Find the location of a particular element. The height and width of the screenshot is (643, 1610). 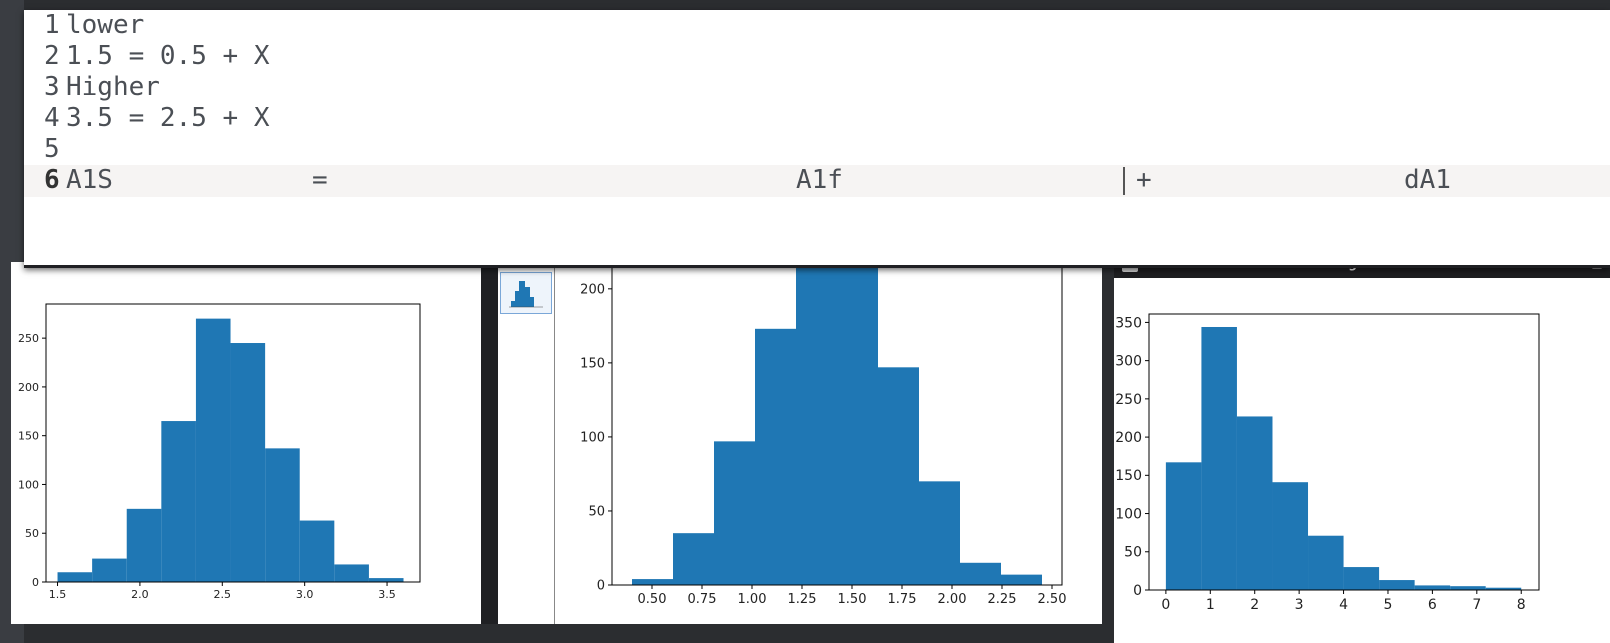

x-tick-label: 2.00 is located at coordinates (952, 599).